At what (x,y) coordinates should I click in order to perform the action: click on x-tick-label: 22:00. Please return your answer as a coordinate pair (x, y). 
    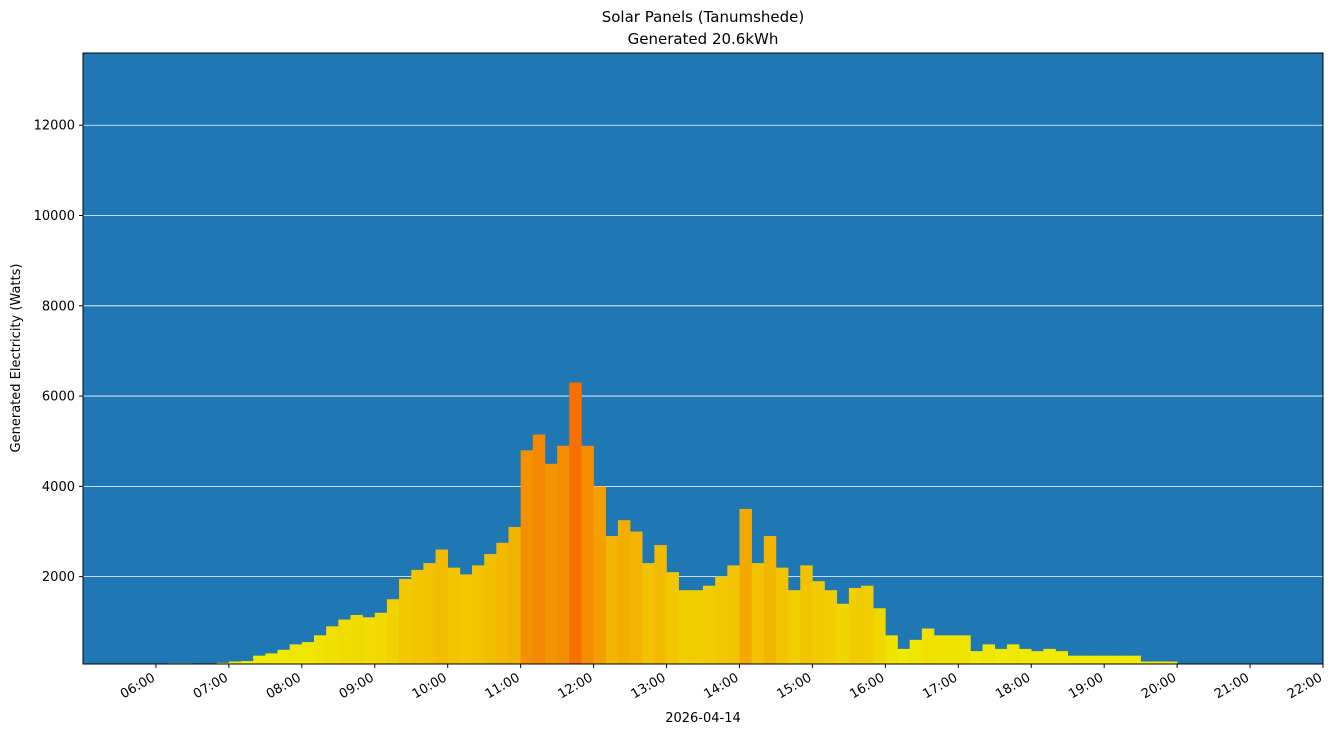
    Looking at the image, I should click on (1305, 686).